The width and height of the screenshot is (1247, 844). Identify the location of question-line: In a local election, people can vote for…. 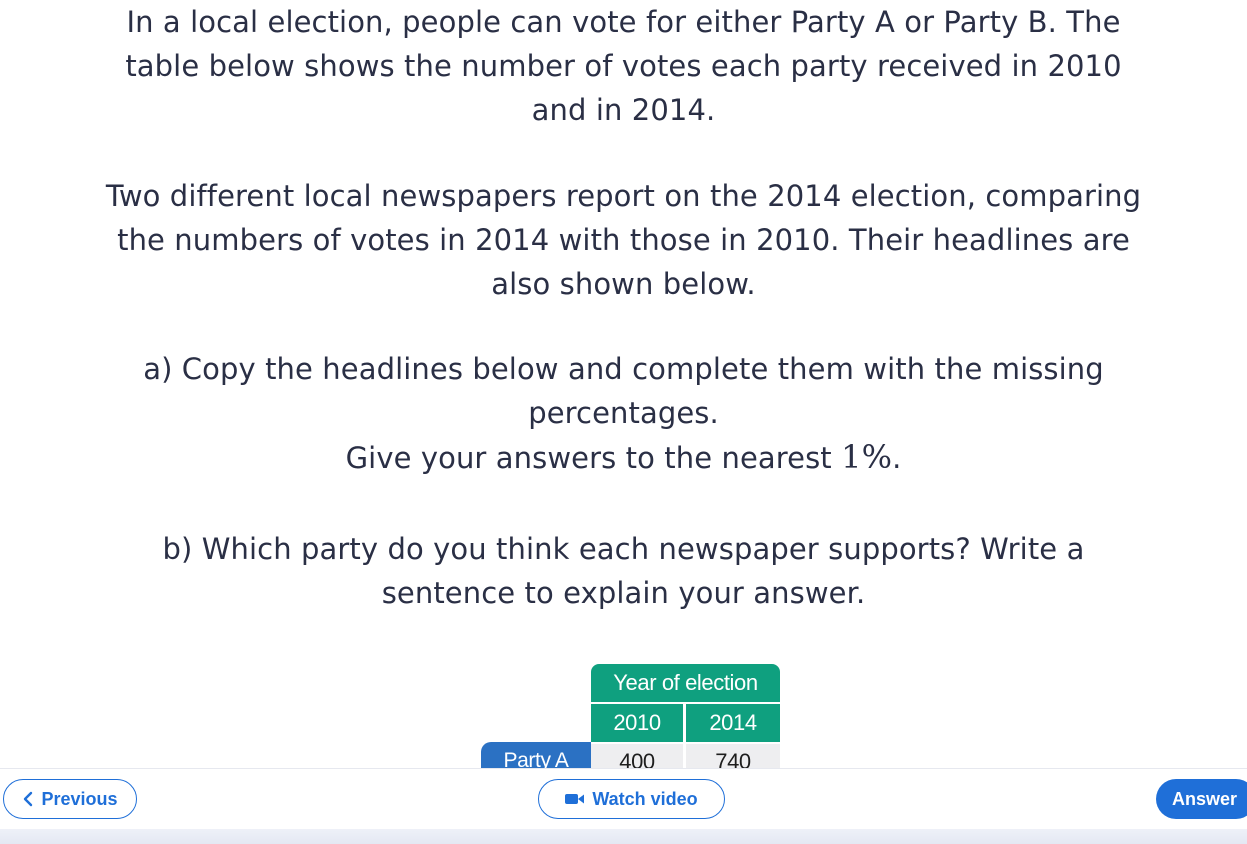
(623, 22).